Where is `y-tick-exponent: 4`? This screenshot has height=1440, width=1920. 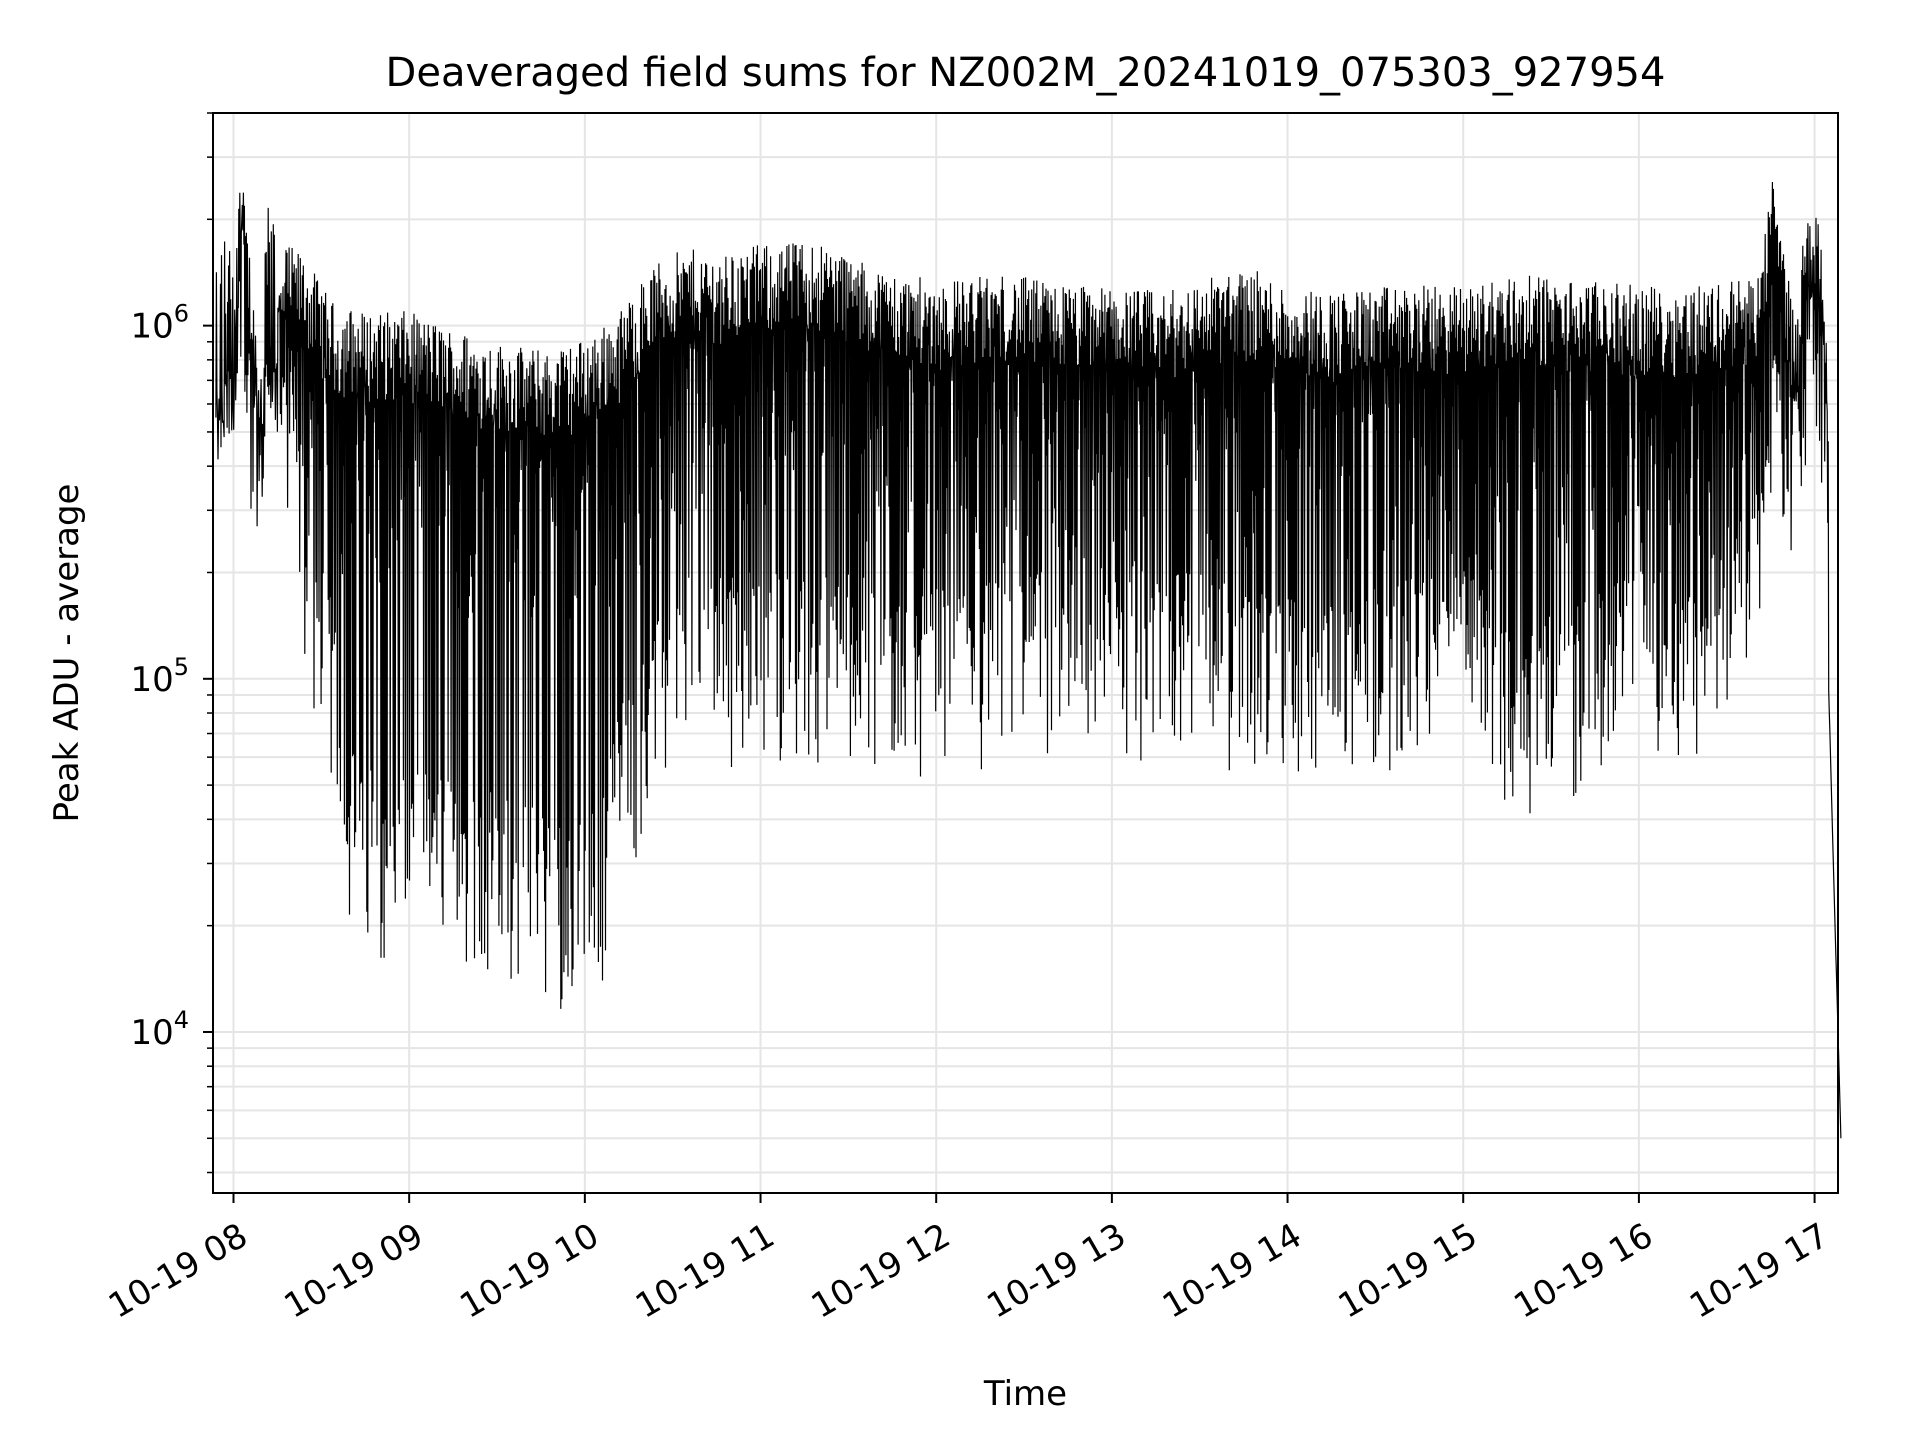 y-tick-exponent: 4 is located at coordinates (181, 1020).